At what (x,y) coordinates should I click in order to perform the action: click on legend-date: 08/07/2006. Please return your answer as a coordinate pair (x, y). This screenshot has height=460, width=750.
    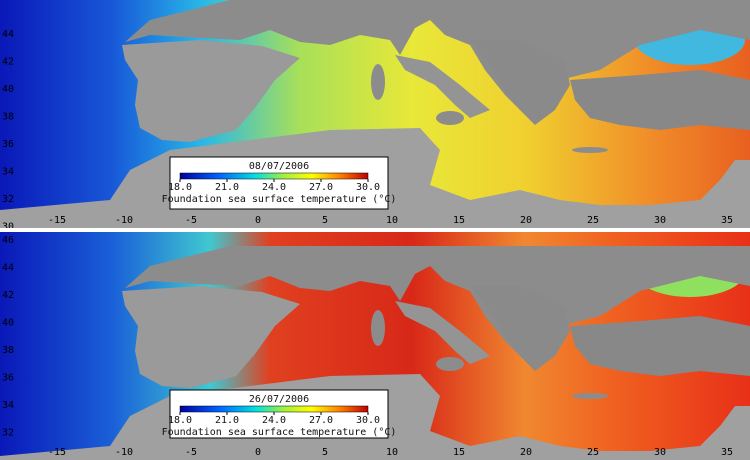
    Looking at the image, I should click on (279, 166).